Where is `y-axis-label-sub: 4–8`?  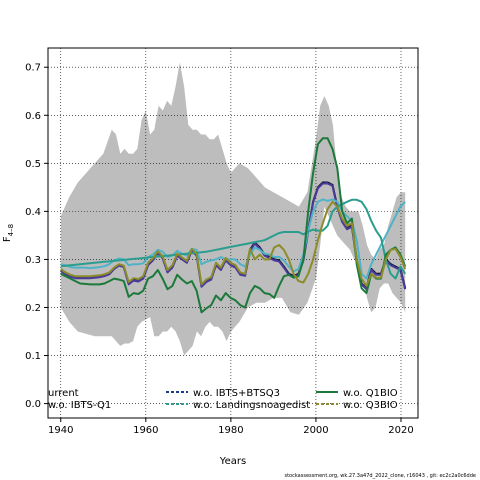 y-axis-label-sub: 4–8 is located at coordinates (11, 230).